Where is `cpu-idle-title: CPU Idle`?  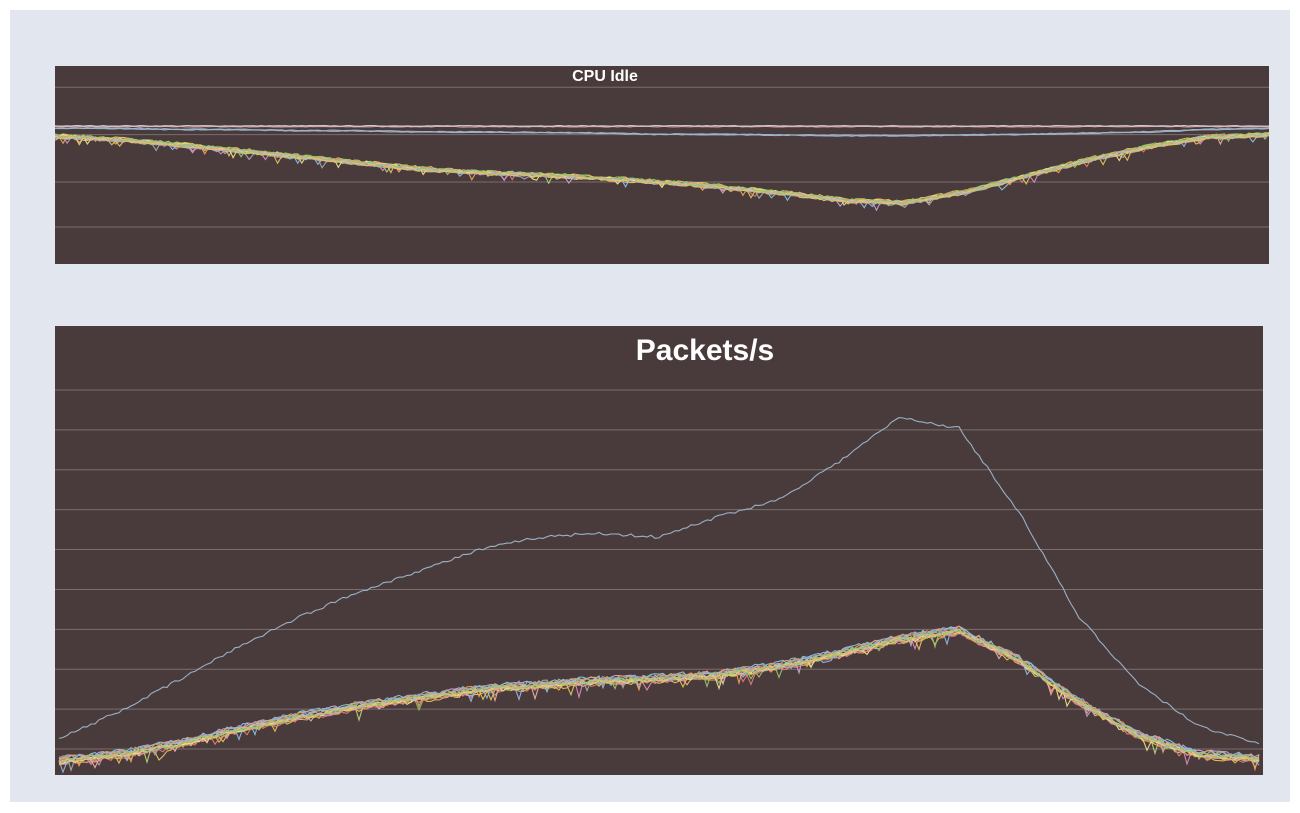
cpu-idle-title: CPU Idle is located at coordinates (605, 76).